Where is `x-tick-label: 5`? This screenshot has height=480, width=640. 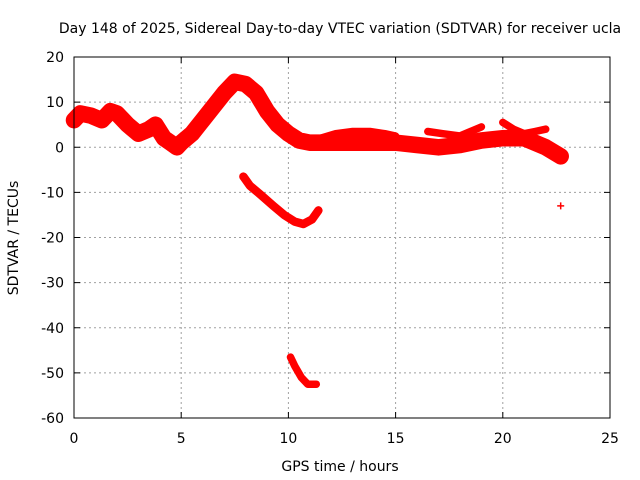
x-tick-label: 5 is located at coordinates (181, 439).